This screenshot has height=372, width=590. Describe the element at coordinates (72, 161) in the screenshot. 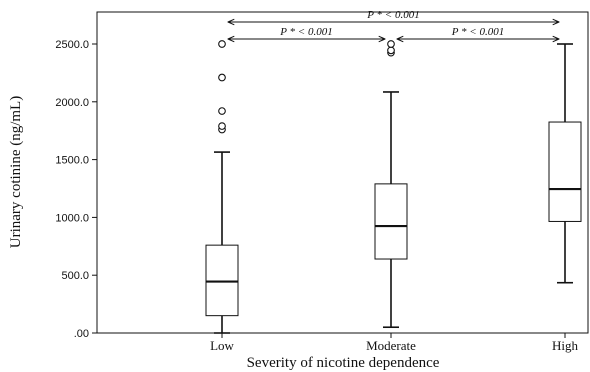

I see `y-tick-label: 1500.0` at that location.